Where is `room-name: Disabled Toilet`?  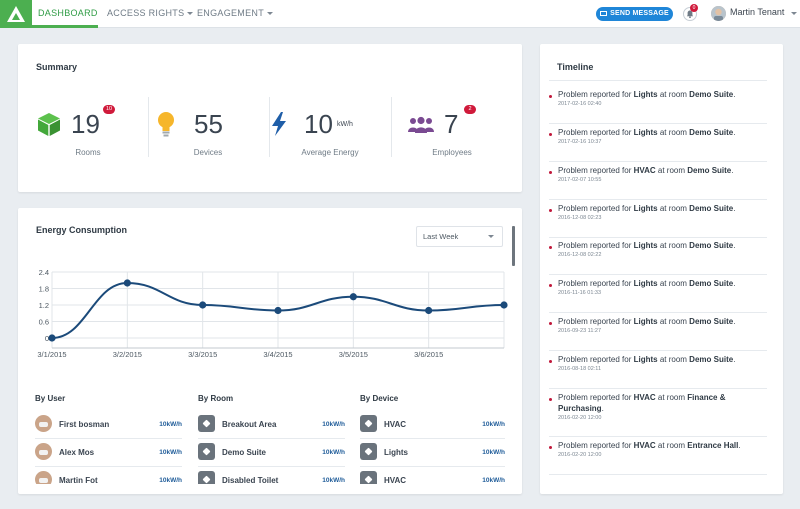
room-name: Disabled Toilet is located at coordinates (250, 480).